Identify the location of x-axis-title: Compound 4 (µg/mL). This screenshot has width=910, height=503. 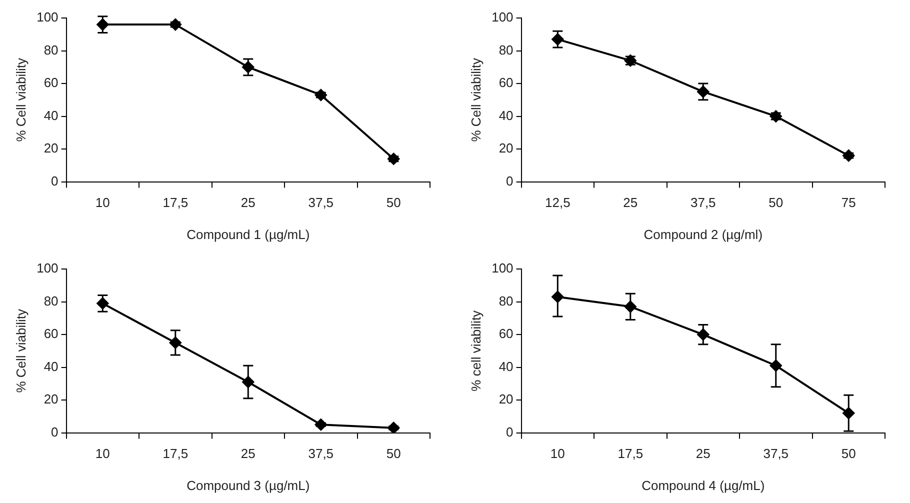
(703, 485).